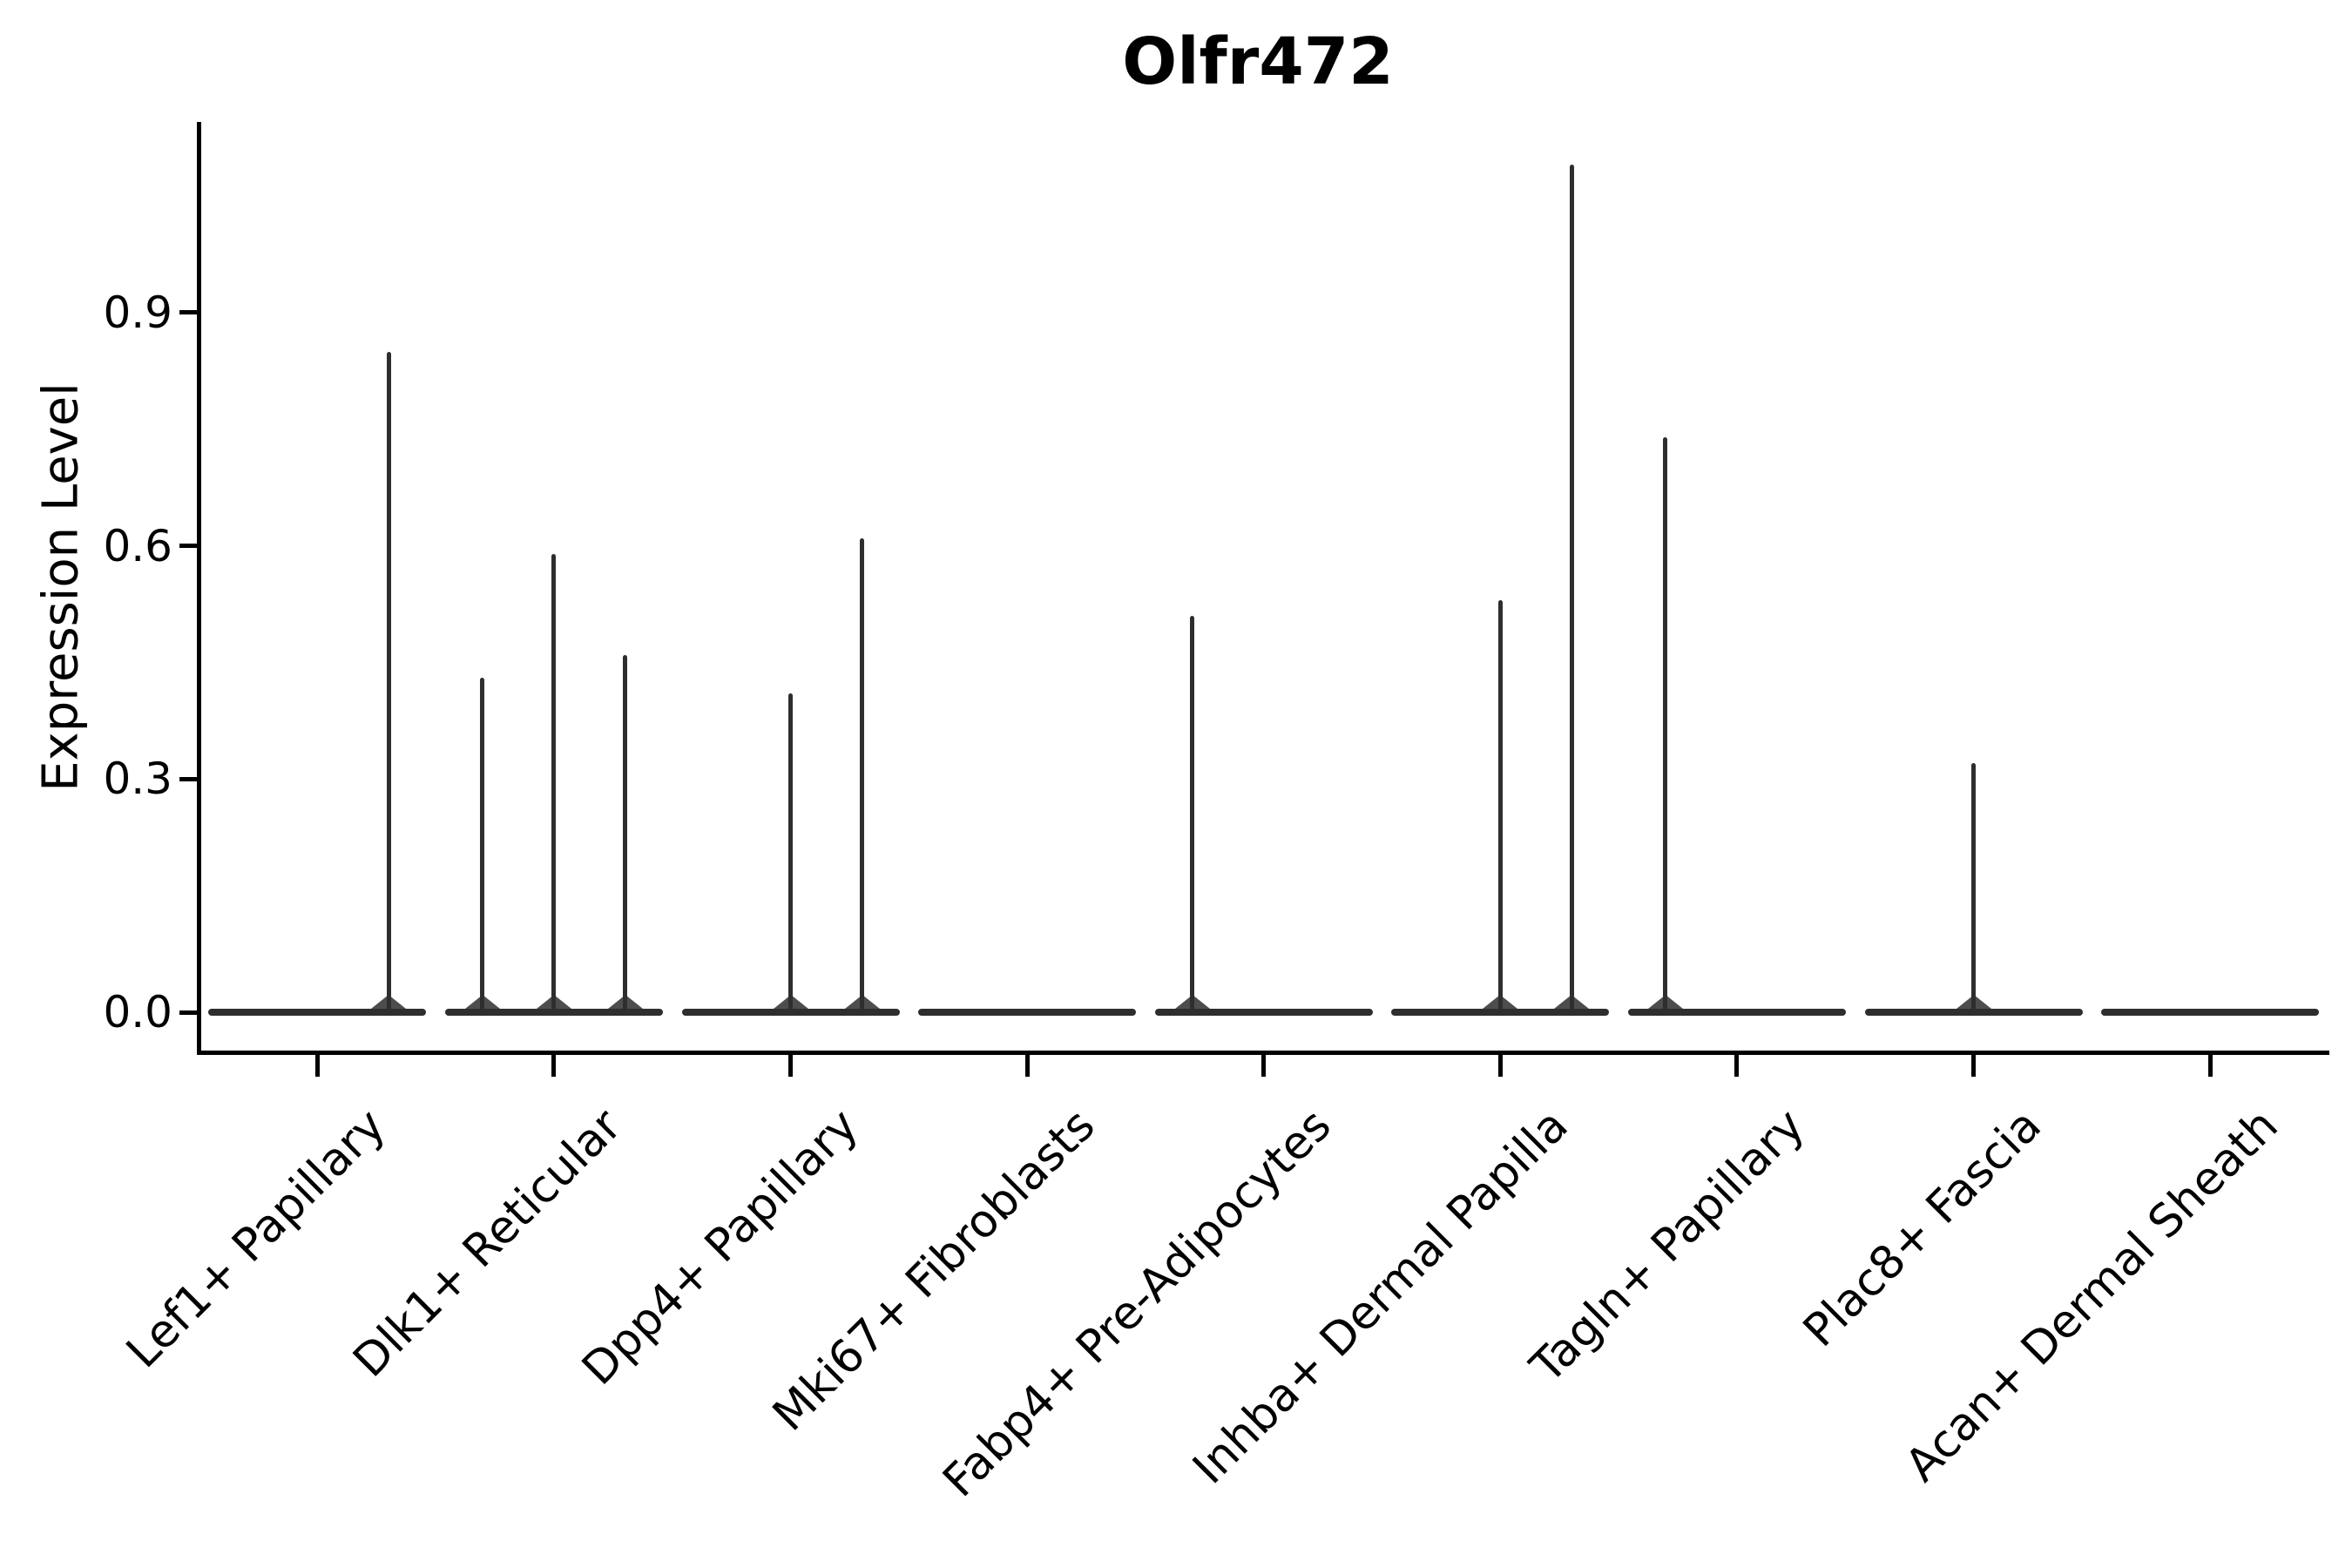  Describe the element at coordinates (1137, 1303) in the screenshot. I see `x-tick-label: Fabp4+ Pre-Adipocytes` at that location.